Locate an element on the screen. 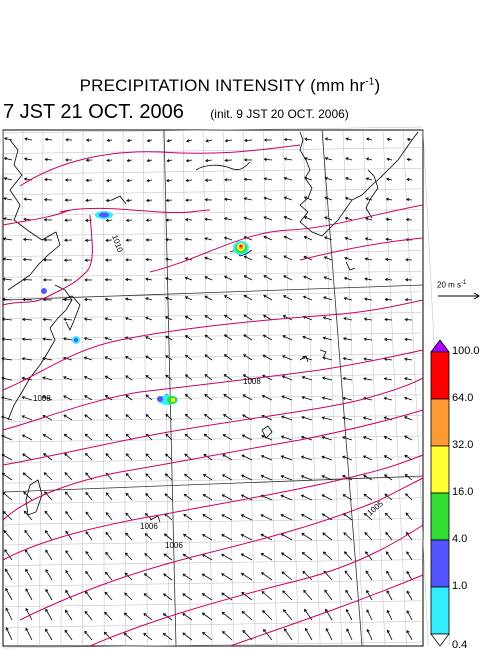 This screenshot has height=651, width=500. isobar-label-4: 1006 is located at coordinates (174, 545).